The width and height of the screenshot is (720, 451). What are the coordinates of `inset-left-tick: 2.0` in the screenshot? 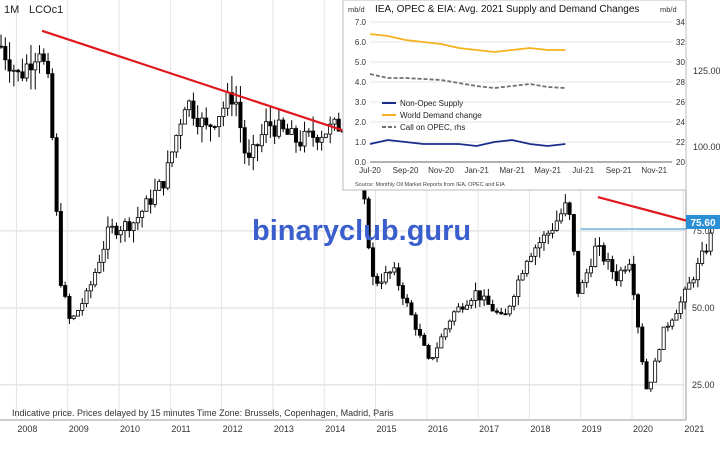 It's located at (361, 122).